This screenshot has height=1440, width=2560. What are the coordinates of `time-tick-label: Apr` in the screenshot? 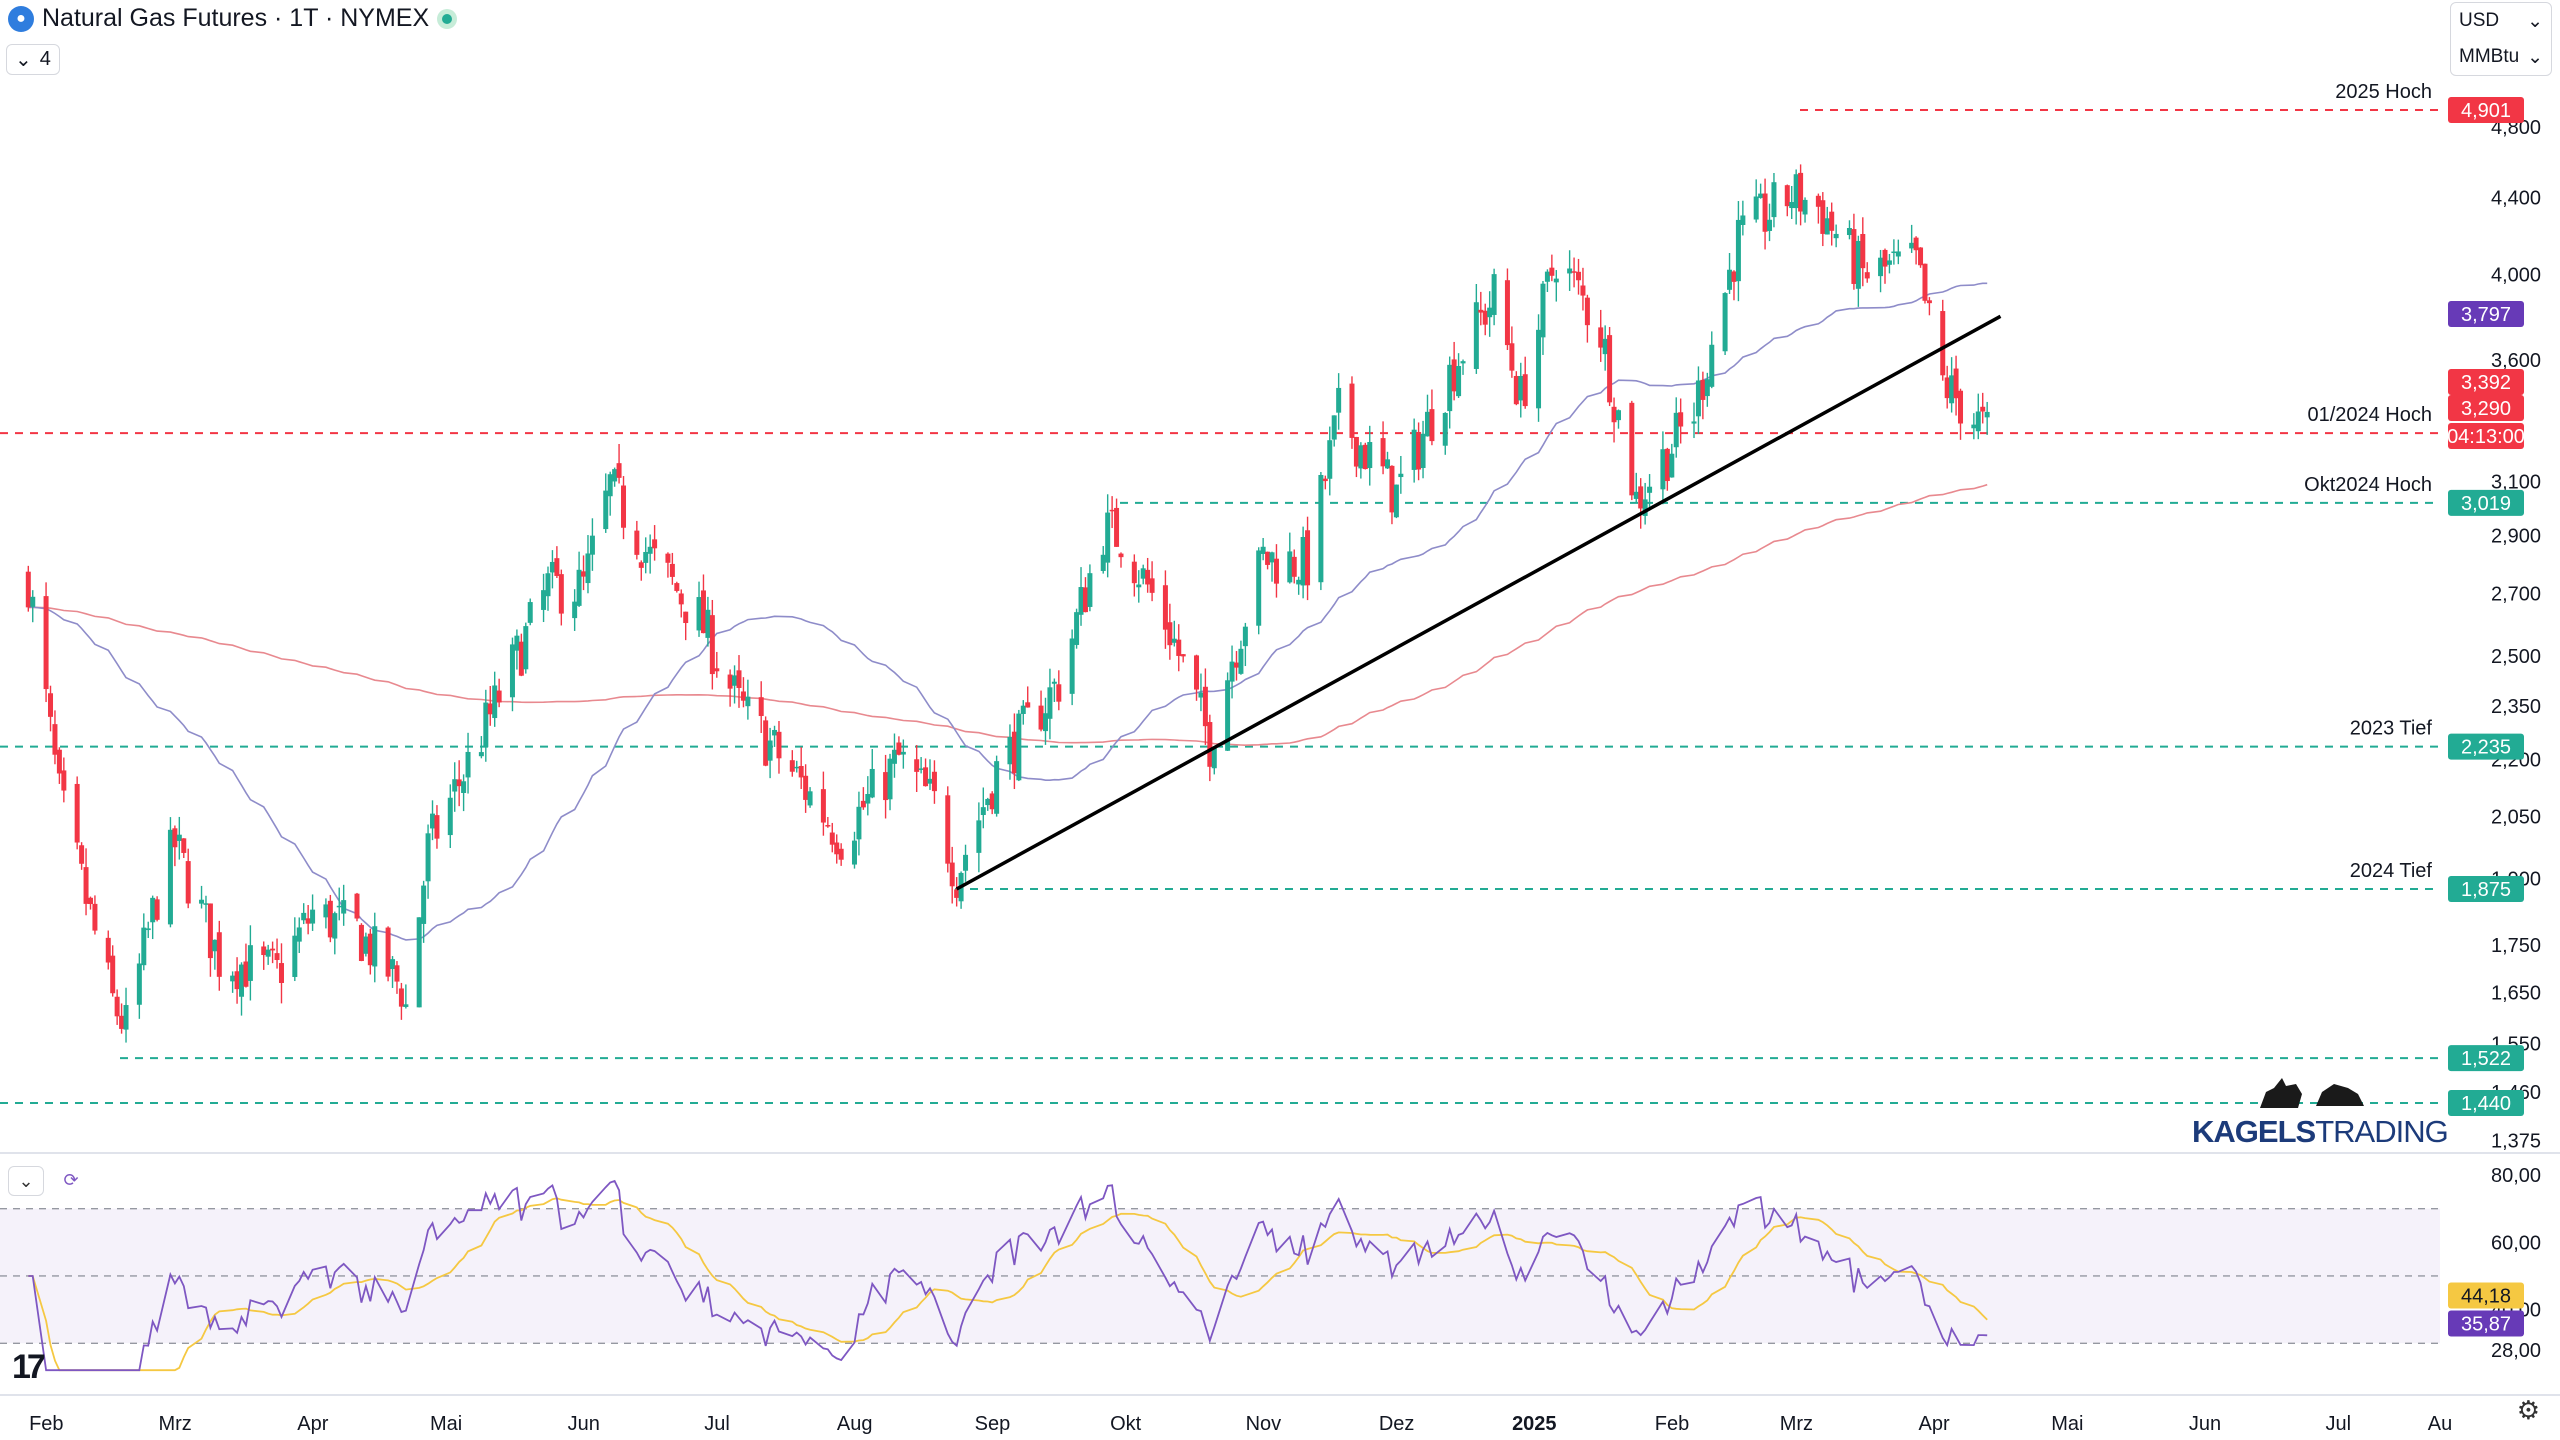 It's located at (312, 1424).